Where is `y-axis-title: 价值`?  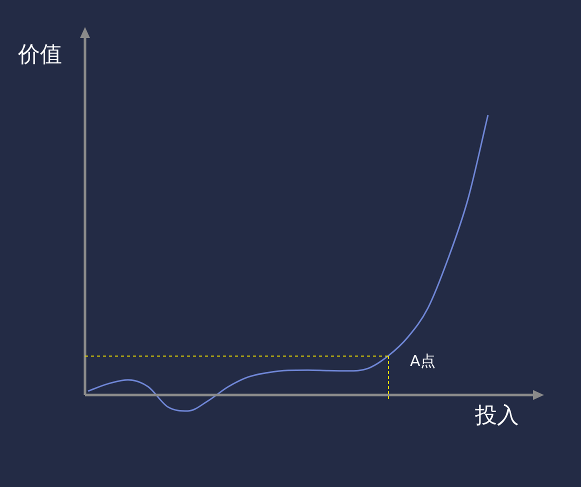
y-axis-title: 价值 is located at coordinates (39, 55).